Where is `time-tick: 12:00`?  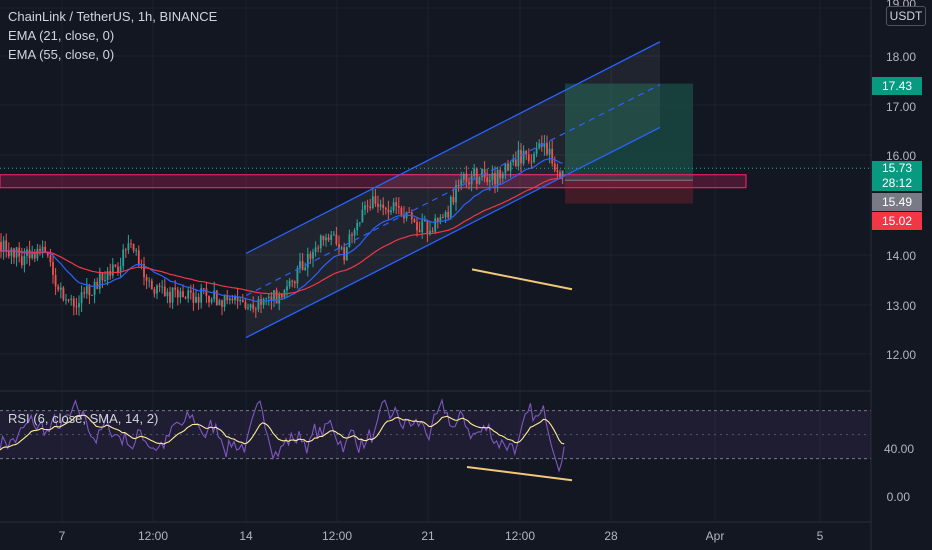 time-tick: 12:00 is located at coordinates (520, 536).